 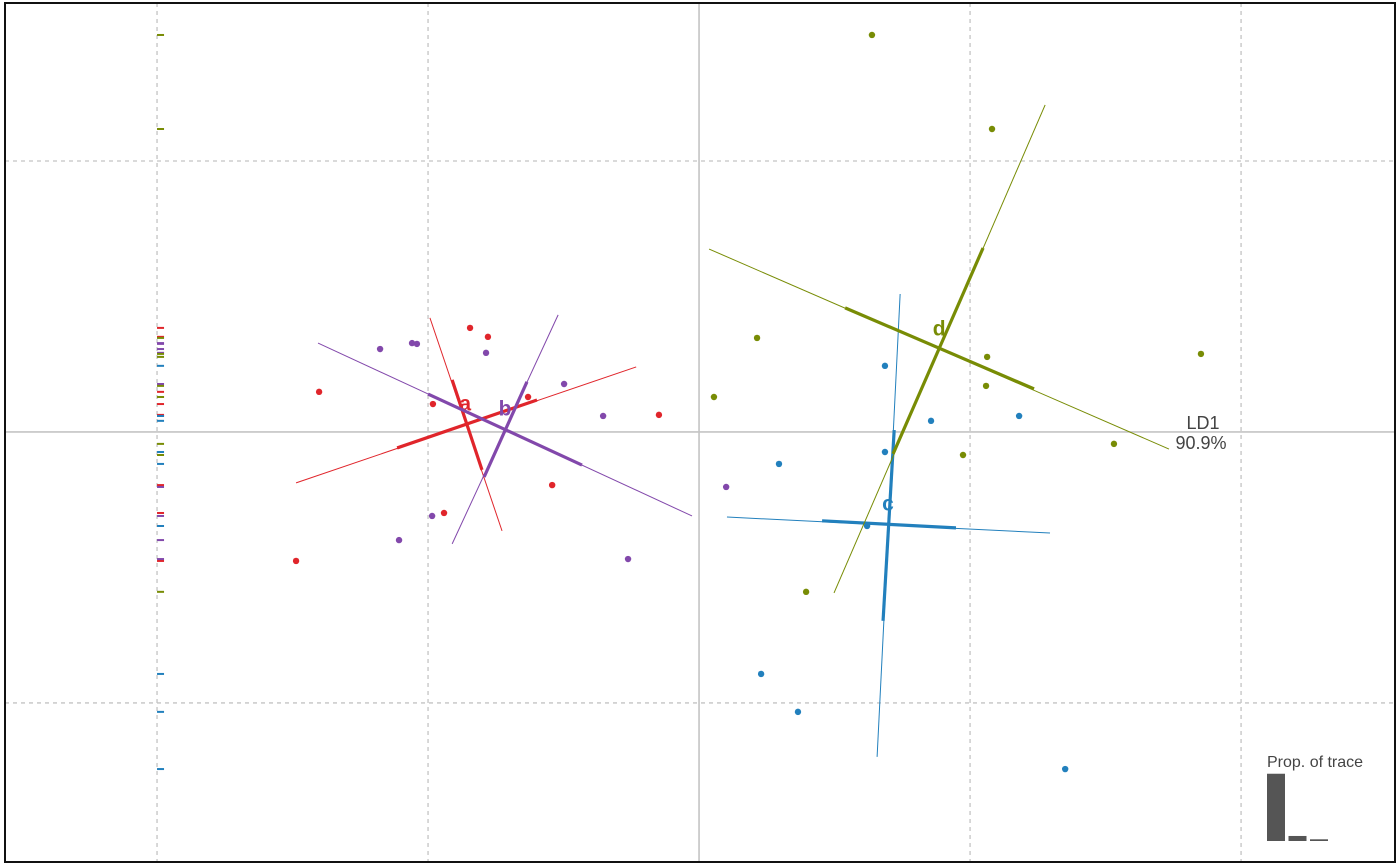 I want to click on axis-label: LD1, so click(x=1202, y=423).